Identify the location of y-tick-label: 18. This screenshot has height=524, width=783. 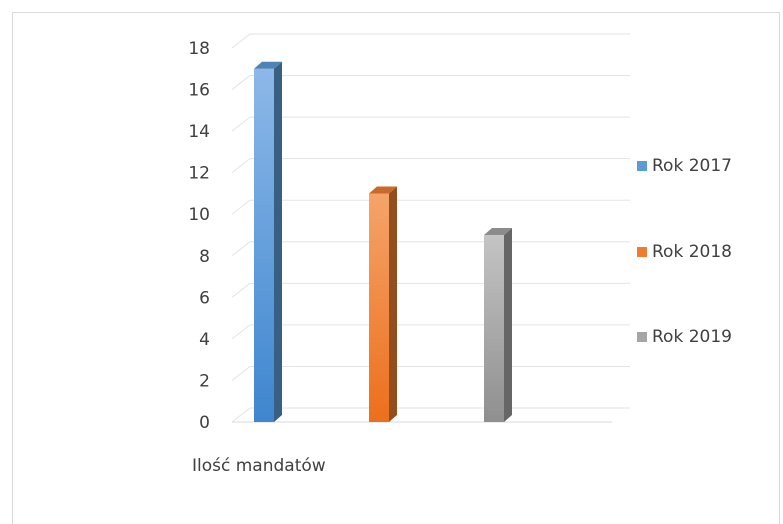
(199, 49).